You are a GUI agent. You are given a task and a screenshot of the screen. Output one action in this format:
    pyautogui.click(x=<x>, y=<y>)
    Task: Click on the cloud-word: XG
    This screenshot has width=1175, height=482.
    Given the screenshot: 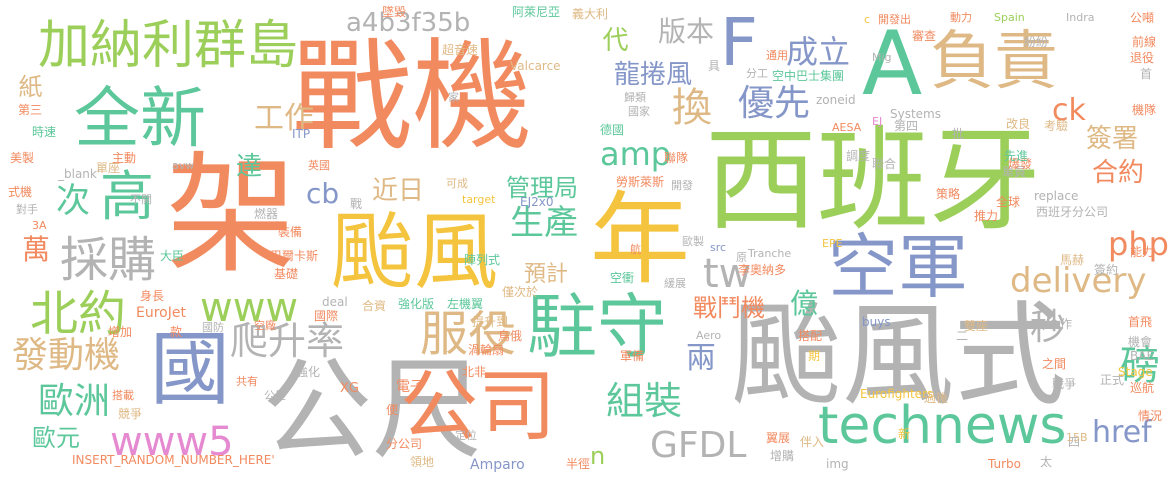 What is the action you would take?
    pyautogui.click(x=349, y=388)
    